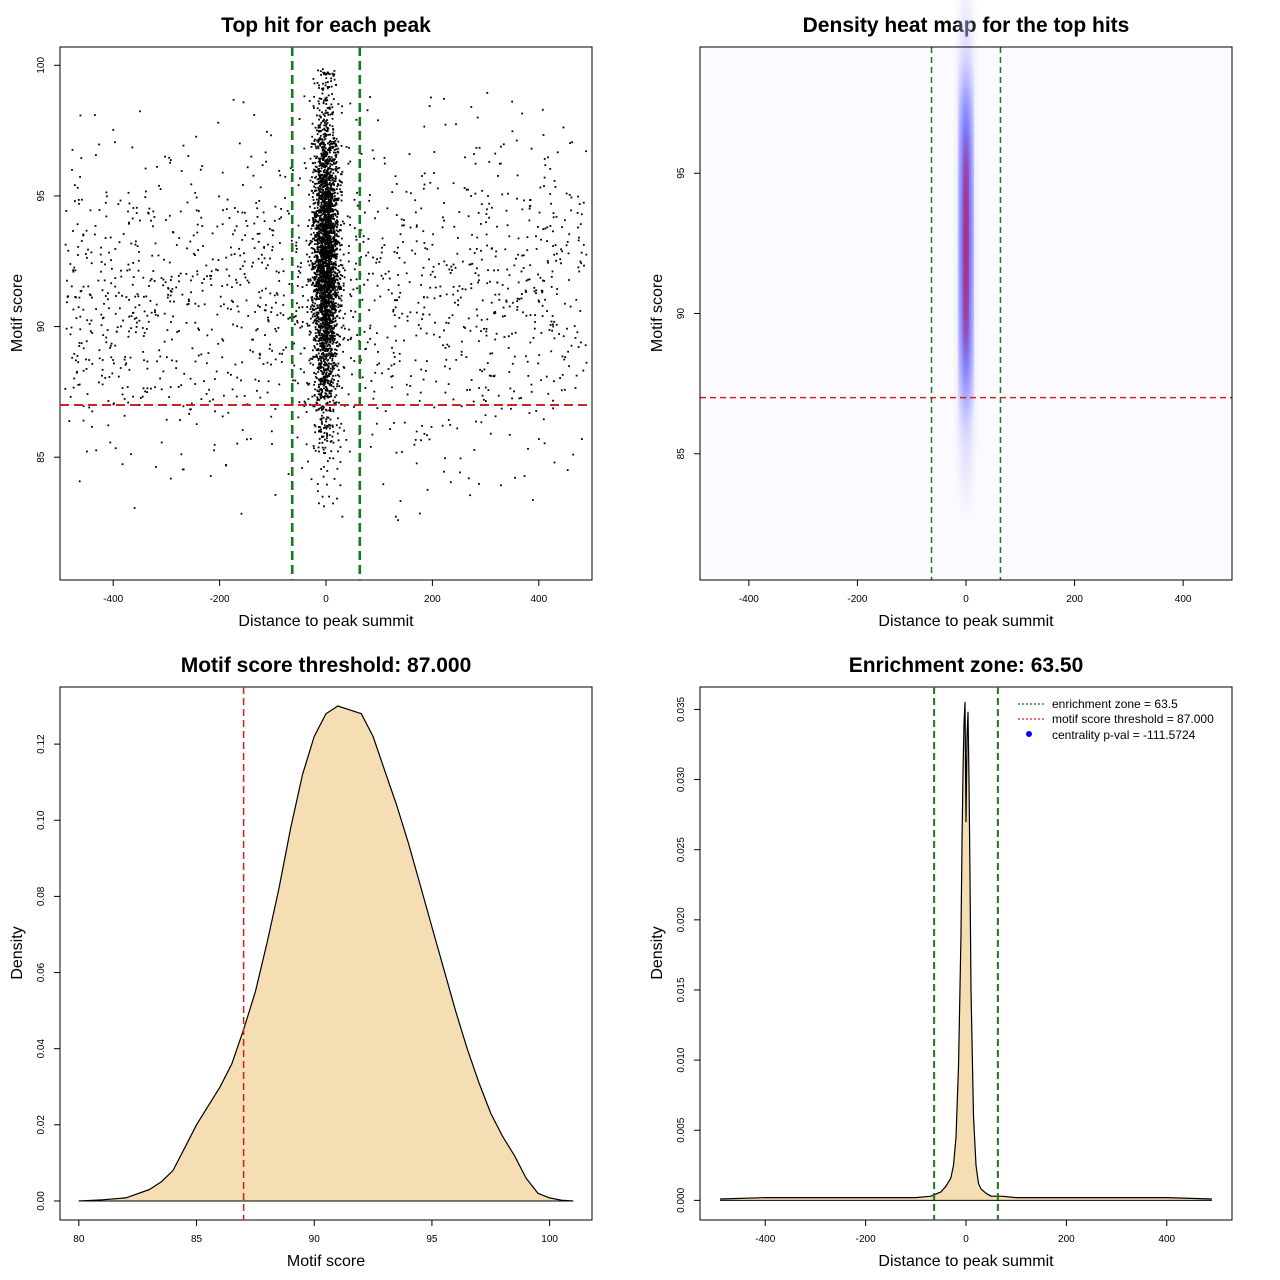  What do you see at coordinates (432, 599) in the screenshot?
I see `x-tick-label: 200` at bounding box center [432, 599].